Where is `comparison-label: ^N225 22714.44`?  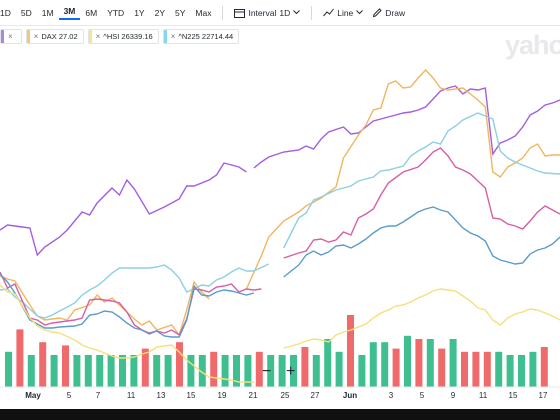
comparison-label: ^N225 22714.44 is located at coordinates (206, 36).